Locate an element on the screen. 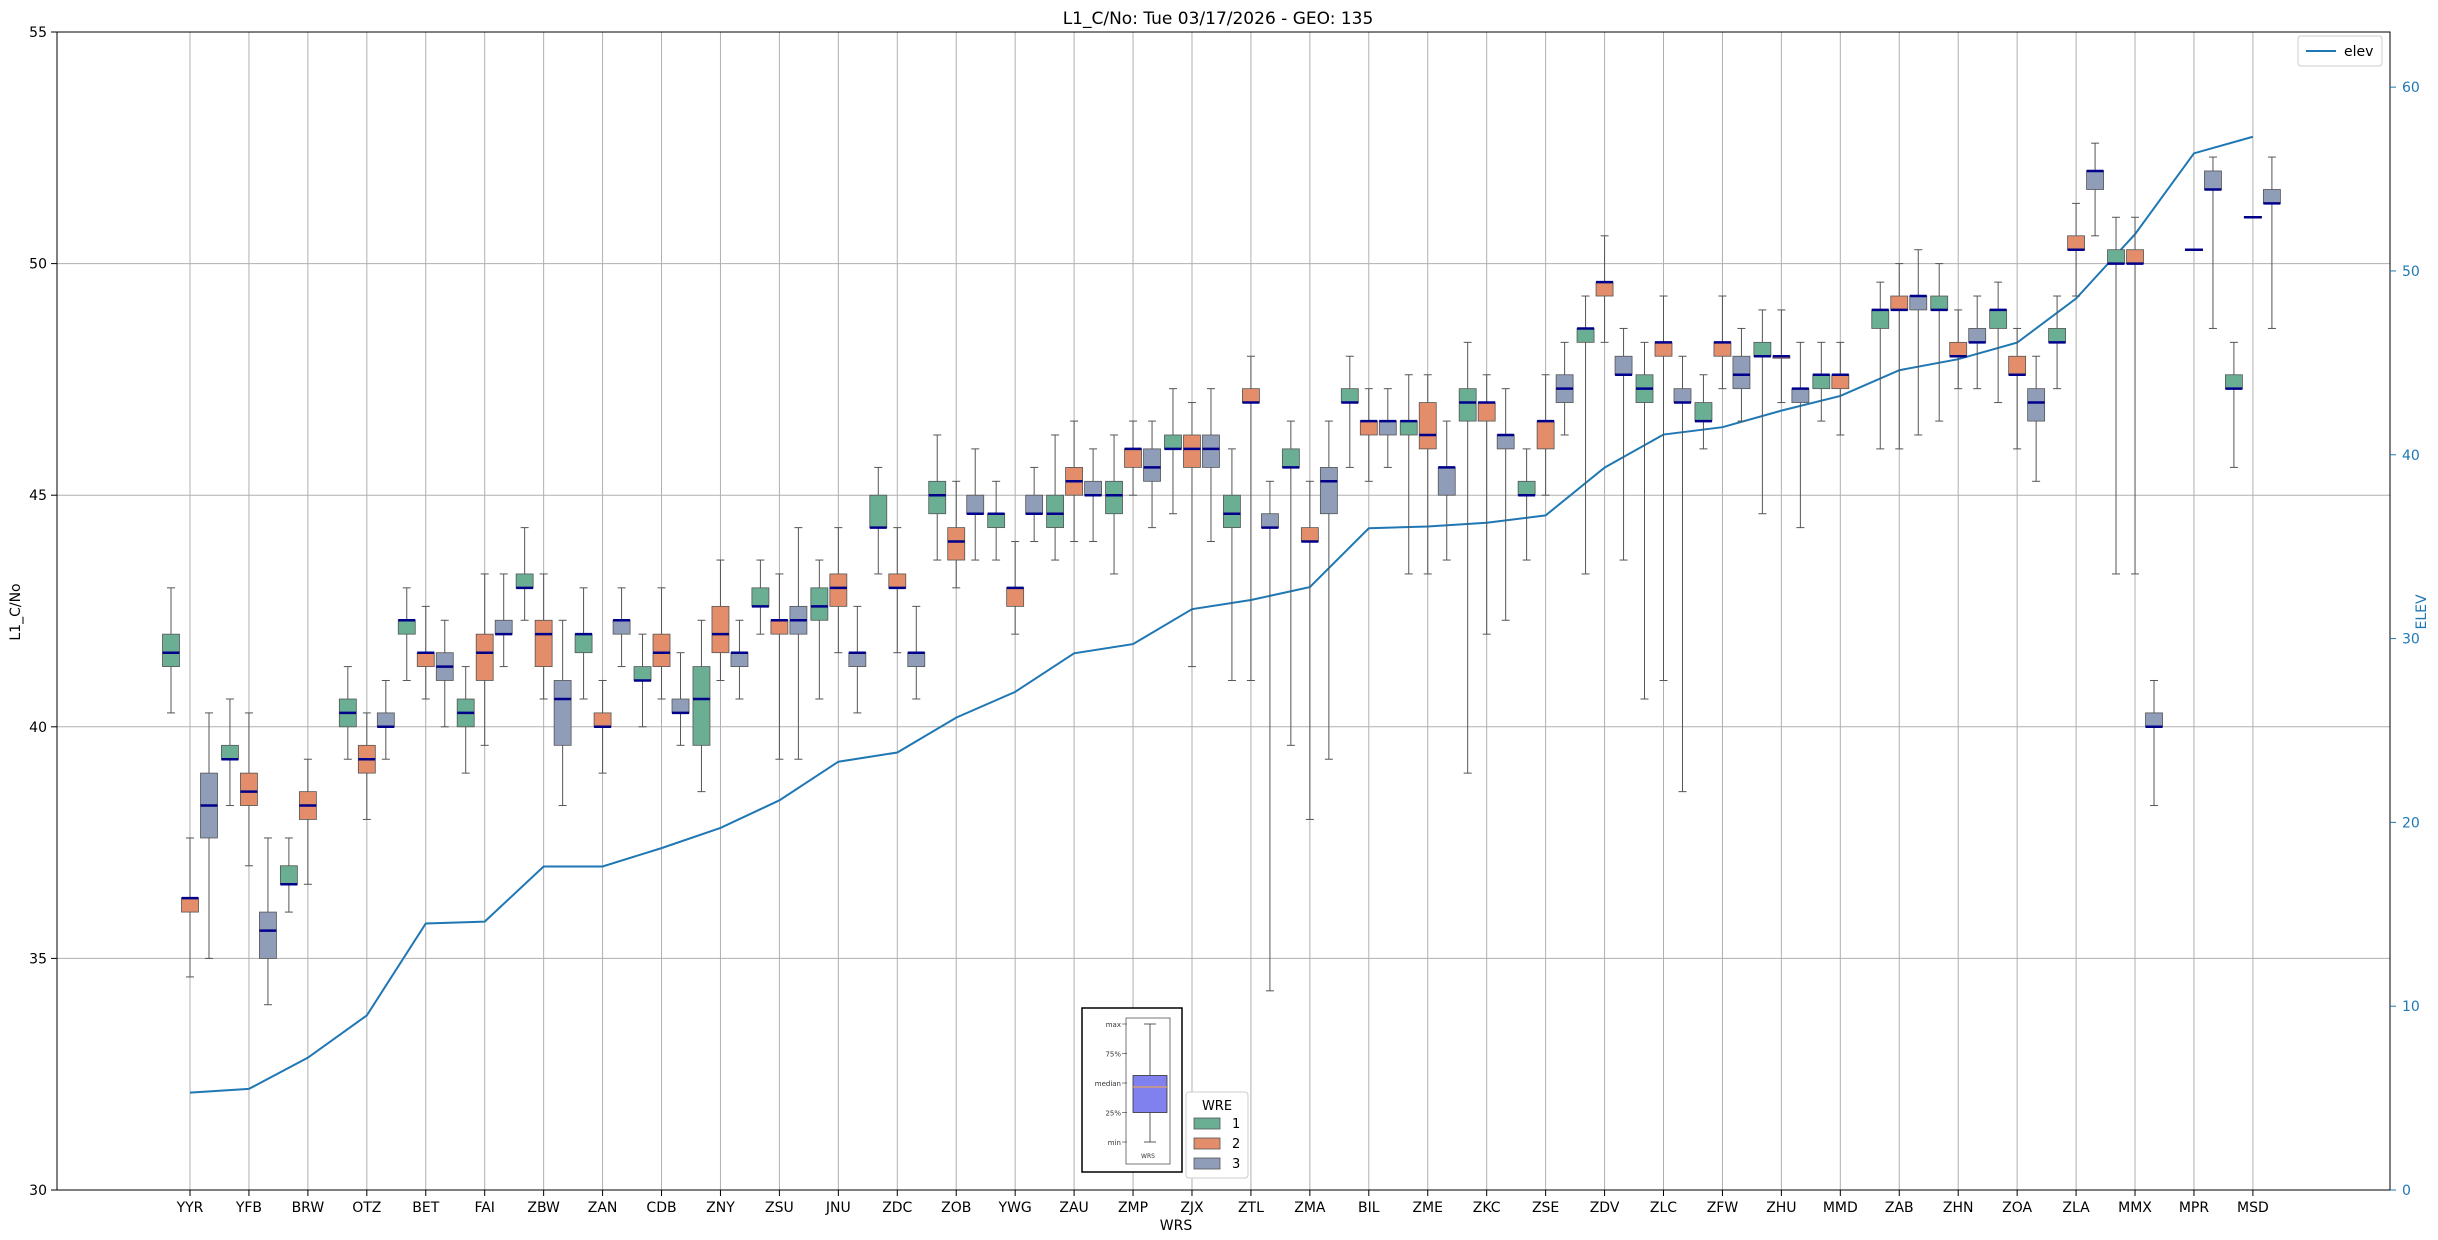  x-tick-label: ZMA is located at coordinates (1310, 1208).